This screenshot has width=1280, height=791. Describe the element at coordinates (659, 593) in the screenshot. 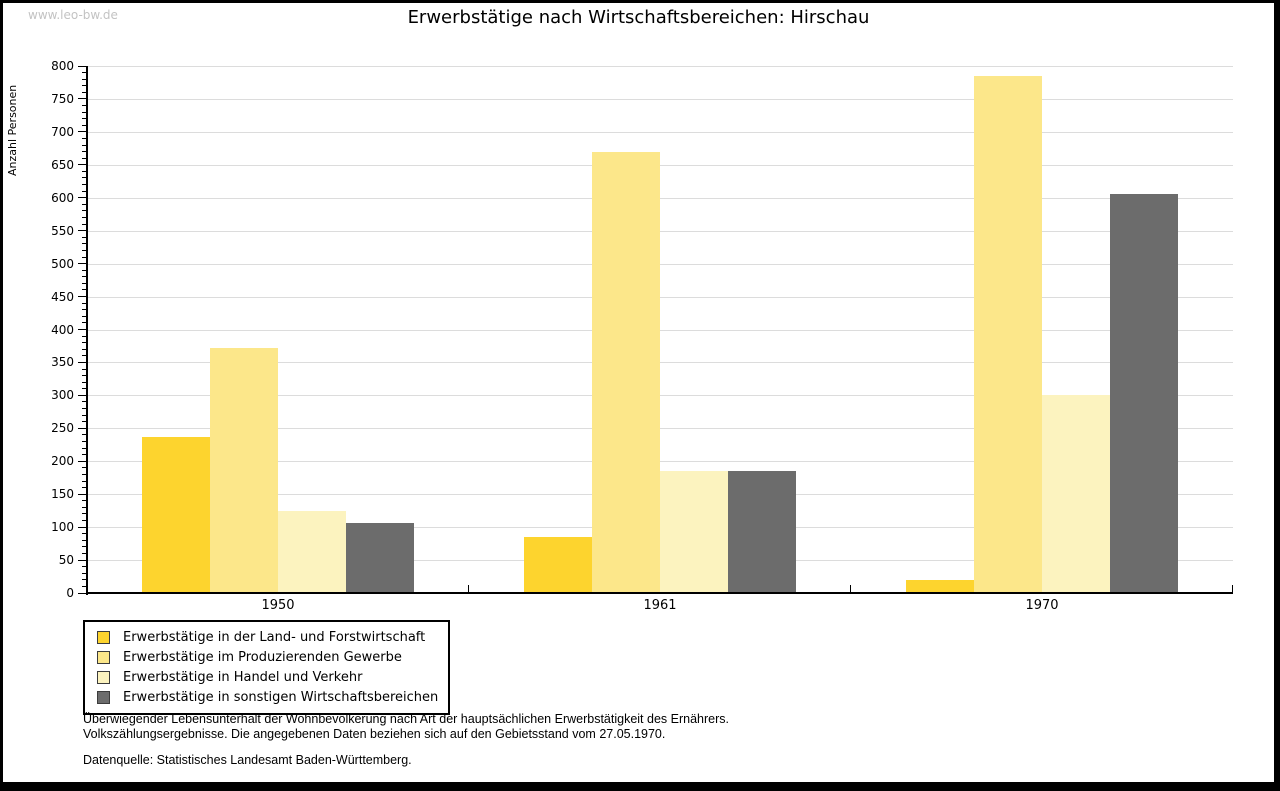

I see `x-axis-line` at that location.